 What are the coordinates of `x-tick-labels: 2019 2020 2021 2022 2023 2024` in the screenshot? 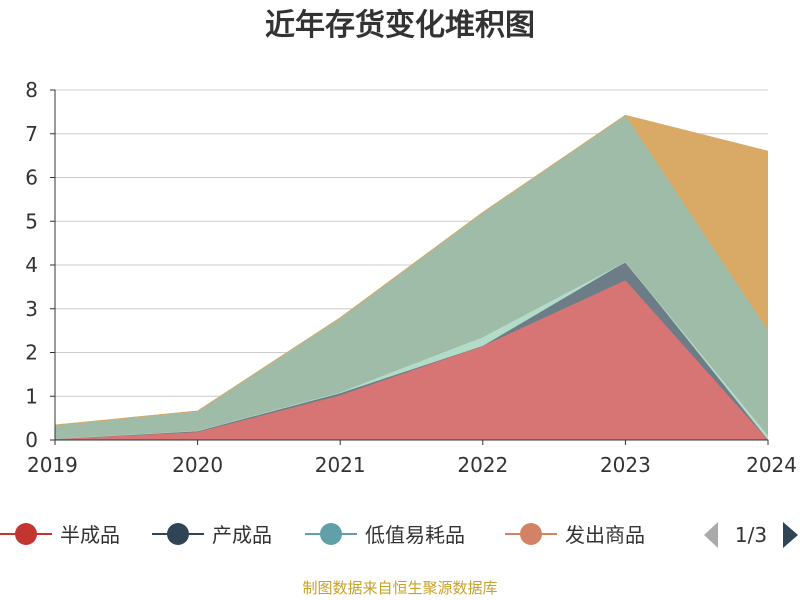 It's located at (412, 465).